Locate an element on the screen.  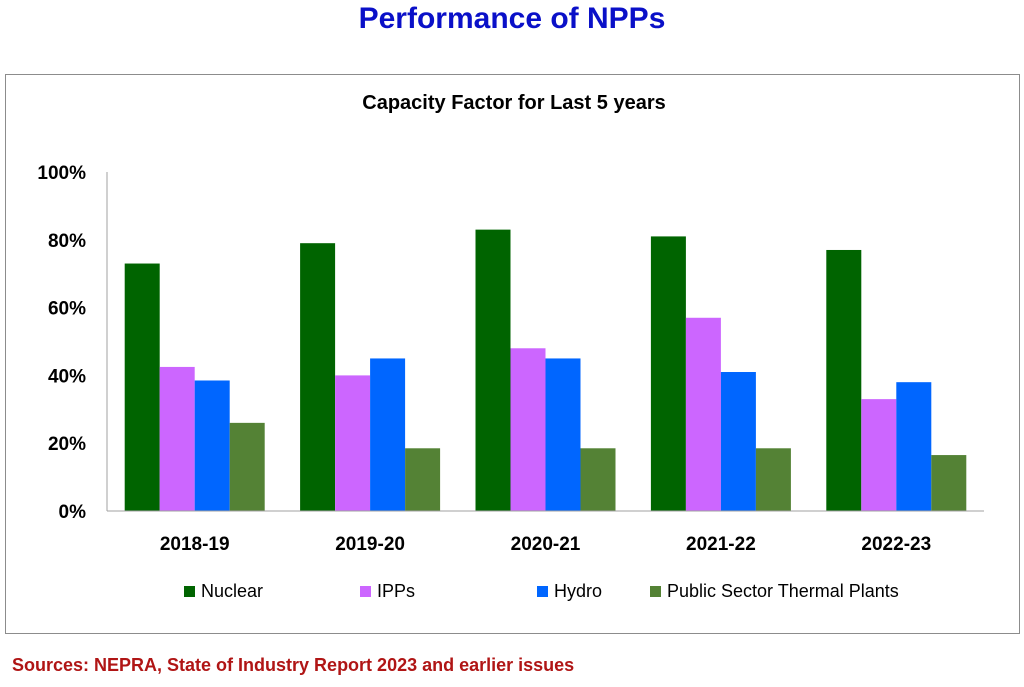
x-tick-label: 2018-19 is located at coordinates (195, 544).